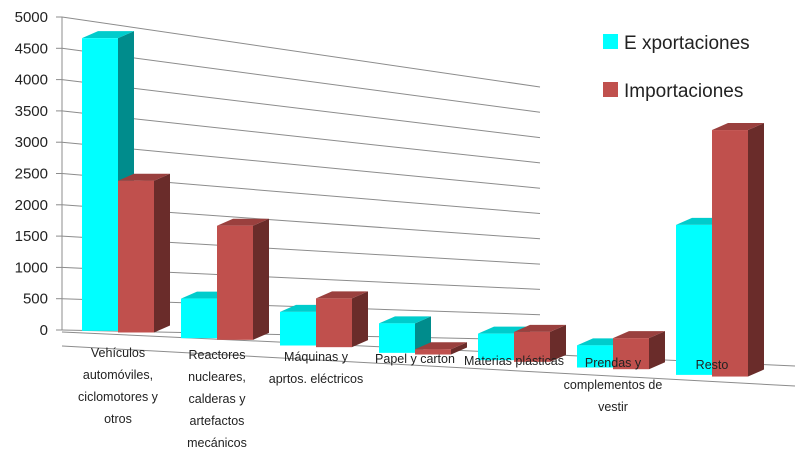  Describe the element at coordinates (683, 91) in the screenshot. I see `legend-label: Importaciones` at that location.